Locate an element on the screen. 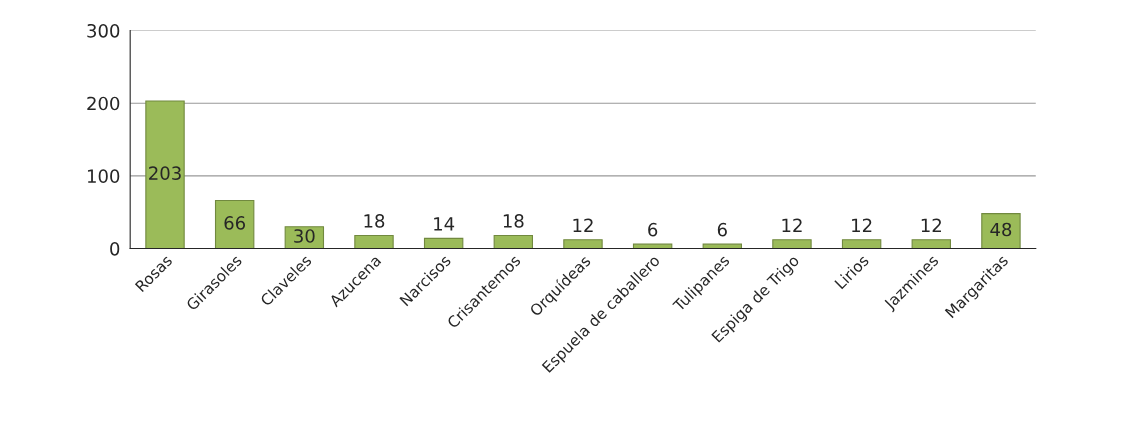  data-label: 66 is located at coordinates (235, 223).